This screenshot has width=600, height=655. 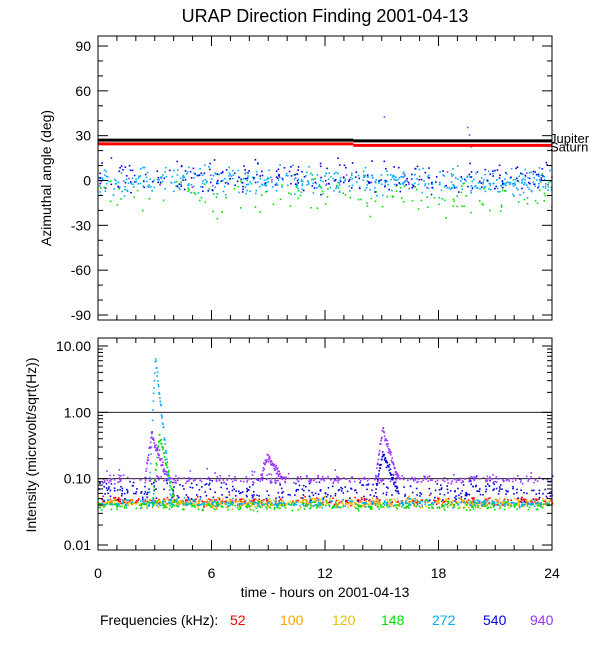 I want to click on chart-title: URAP Direction Finding 2001-04-13, so click(x=325, y=16).